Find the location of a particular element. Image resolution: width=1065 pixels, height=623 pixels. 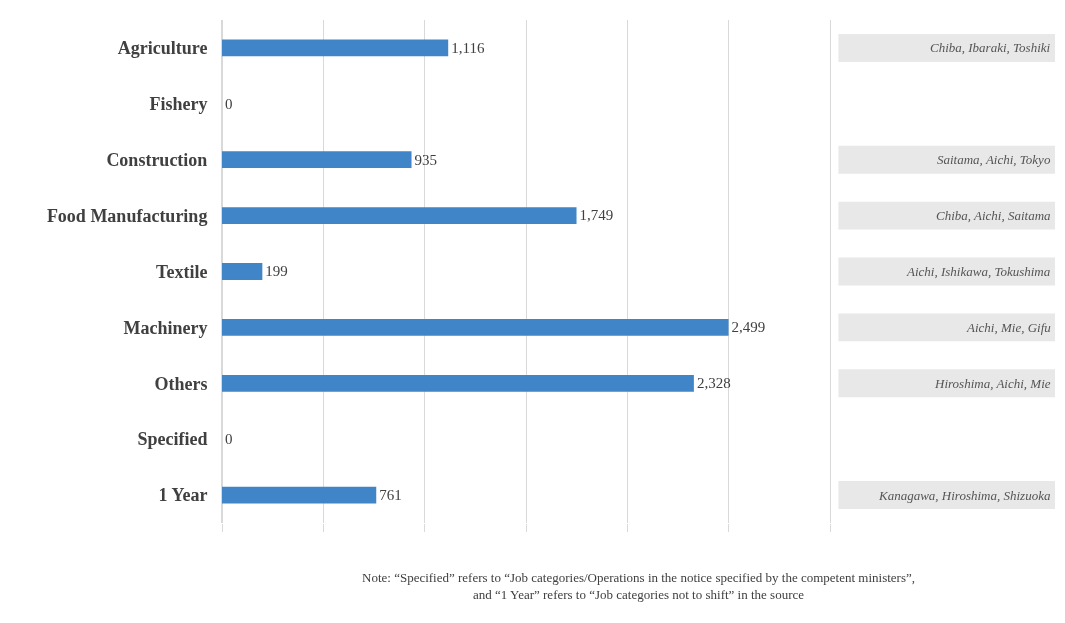

y2-tick-label: Saitama, Aichi, Tokyo is located at coordinates (994, 159).